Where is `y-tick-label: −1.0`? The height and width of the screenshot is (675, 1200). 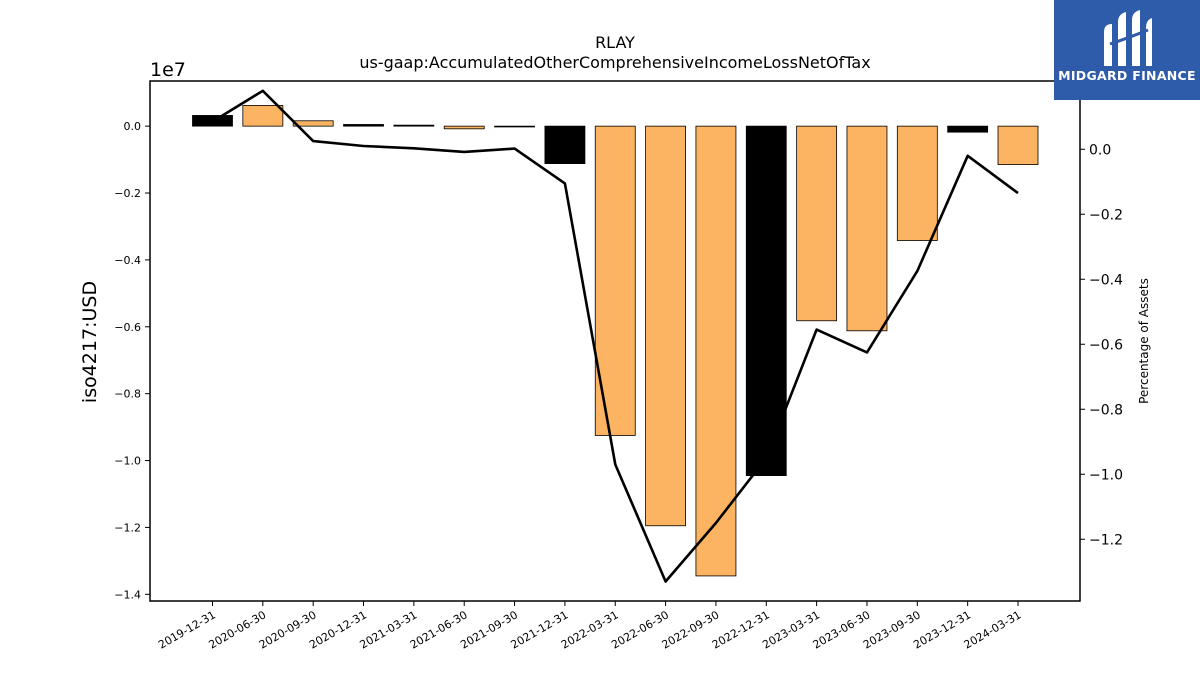 y-tick-label: −1.0 is located at coordinates (127, 461).